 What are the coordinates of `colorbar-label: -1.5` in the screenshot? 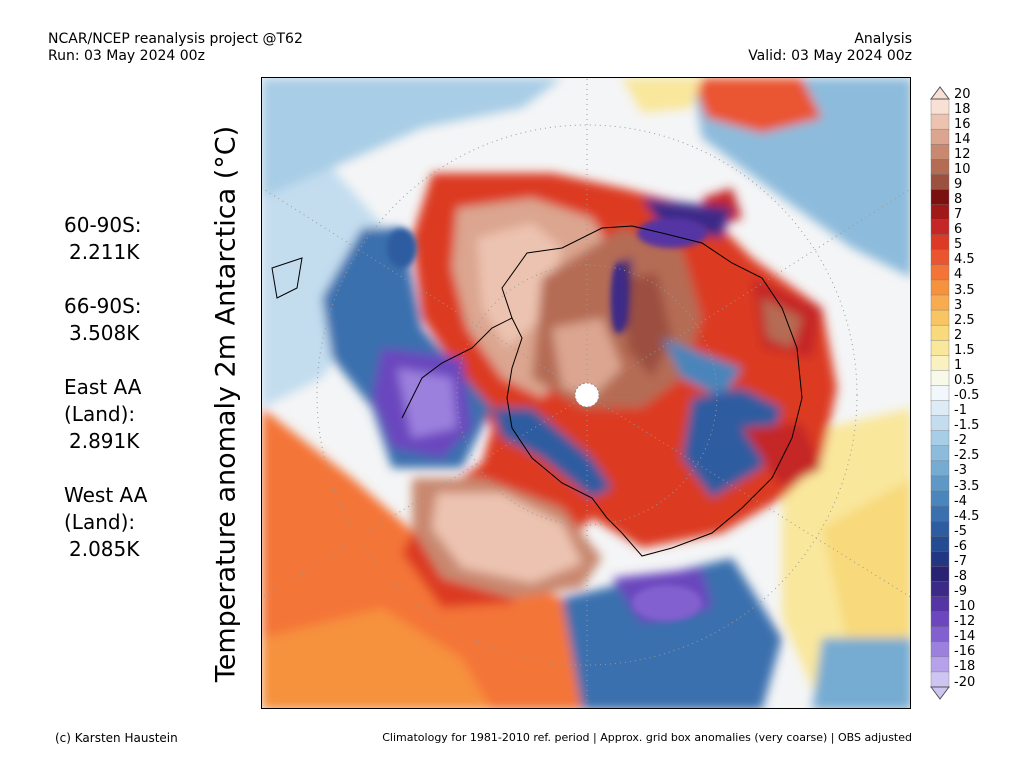 It's located at (967, 426).